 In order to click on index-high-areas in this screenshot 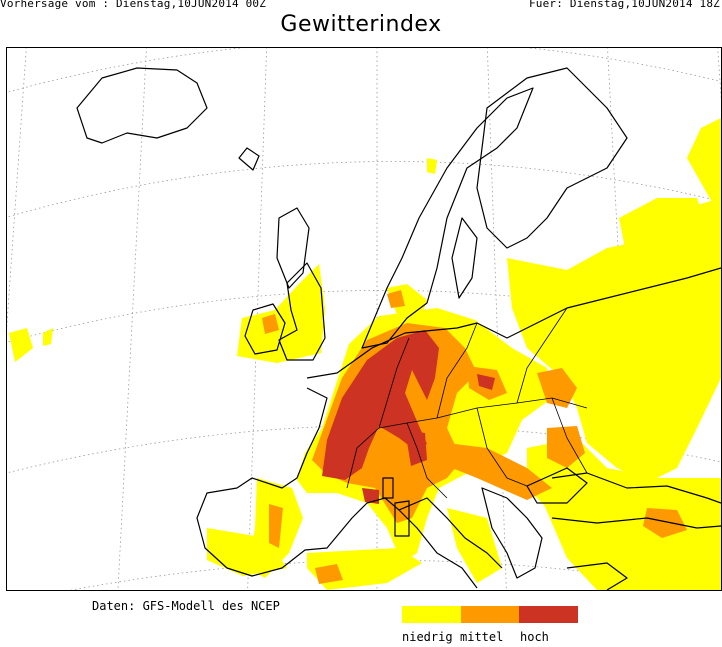, I will do `click(408, 417)`.